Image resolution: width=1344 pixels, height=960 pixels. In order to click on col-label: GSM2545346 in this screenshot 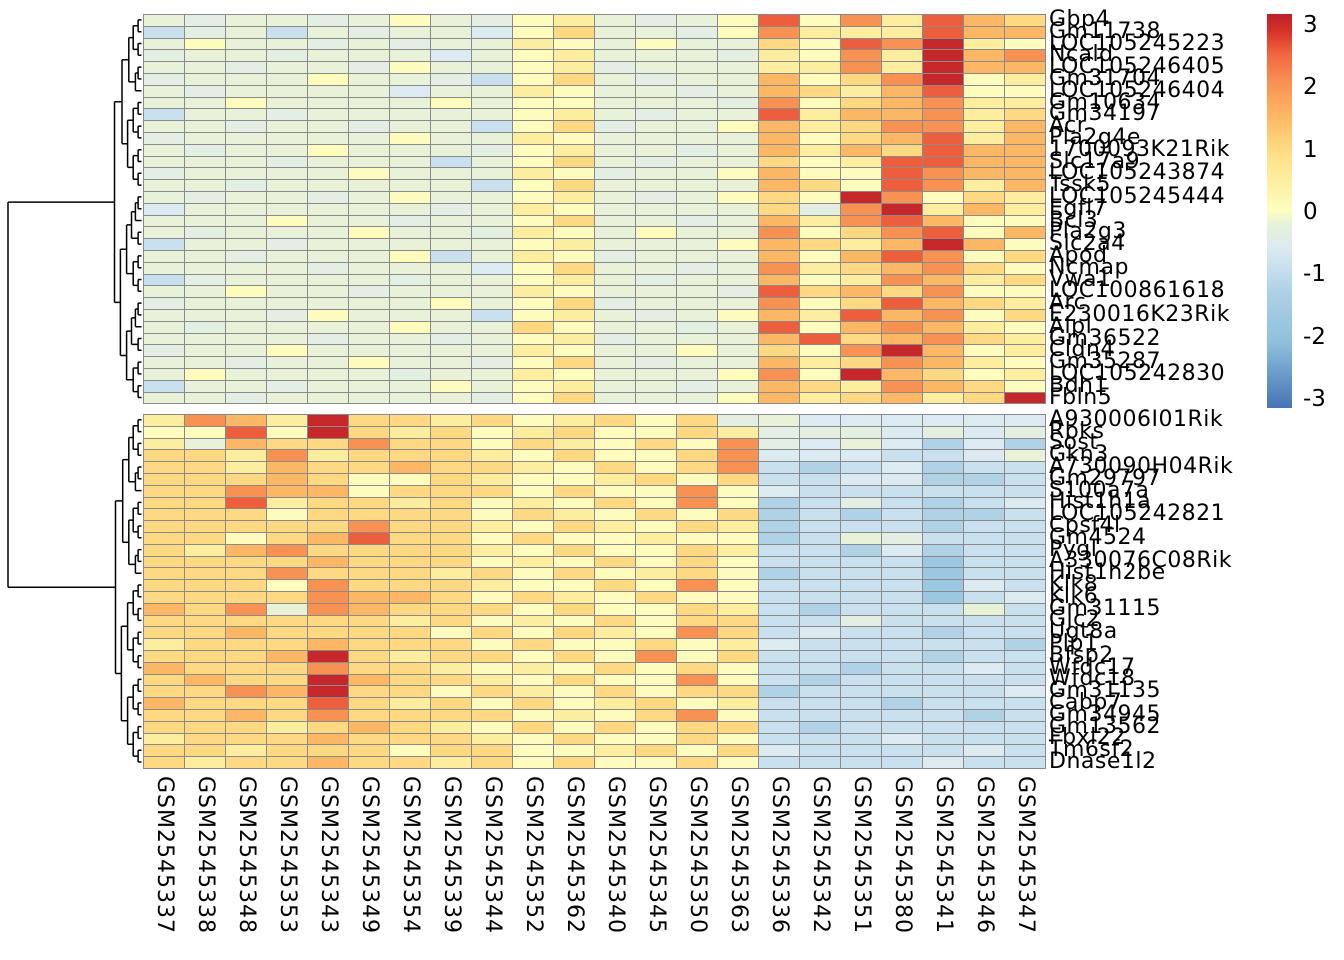, I will do `click(984, 855)`.